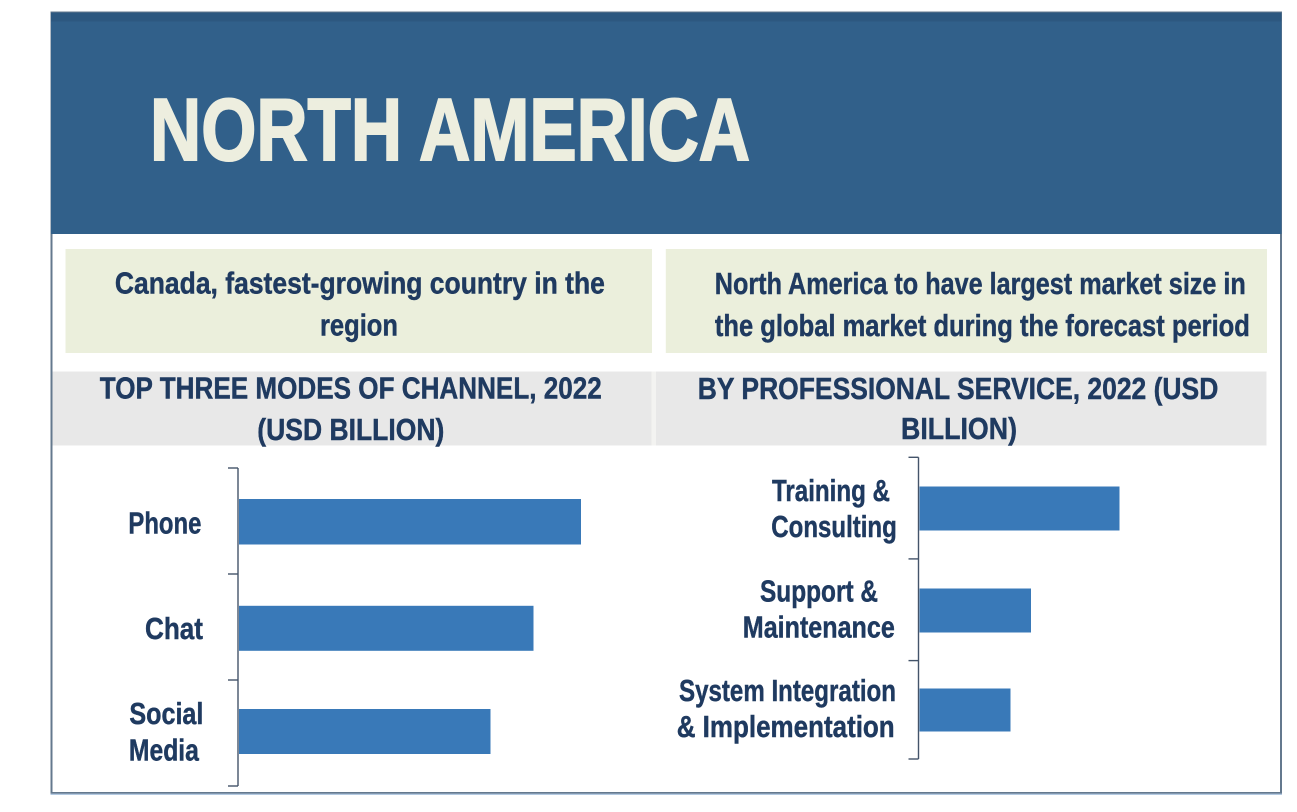  What do you see at coordinates (174, 628) in the screenshot?
I see `svg-text: Chat` at bounding box center [174, 628].